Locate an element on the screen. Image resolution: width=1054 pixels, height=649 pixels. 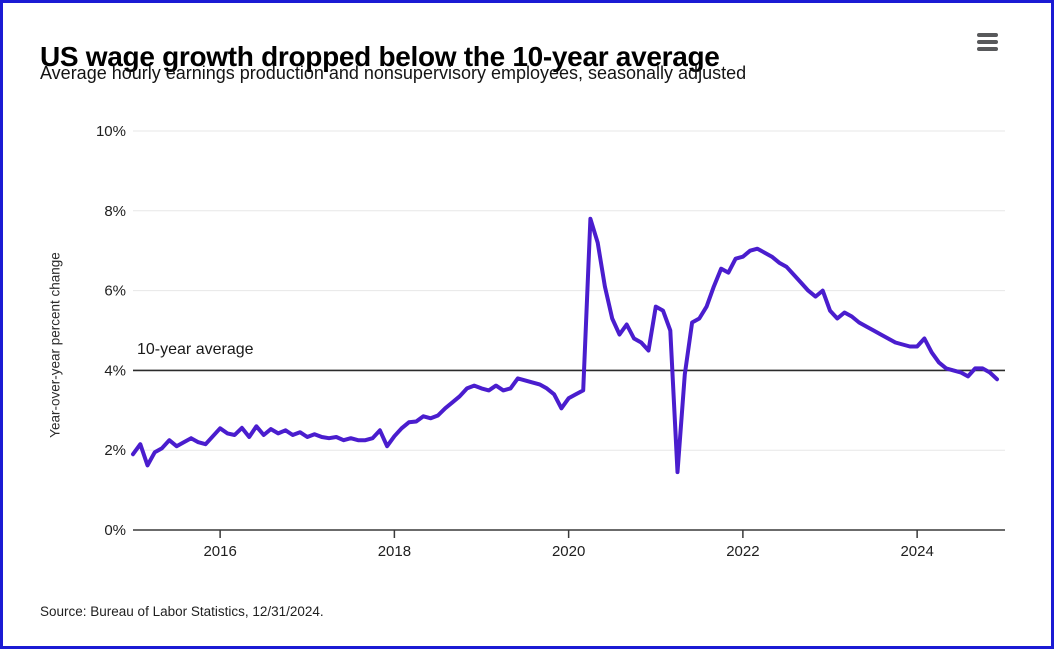
svg-text: 0% is located at coordinates (115, 530).